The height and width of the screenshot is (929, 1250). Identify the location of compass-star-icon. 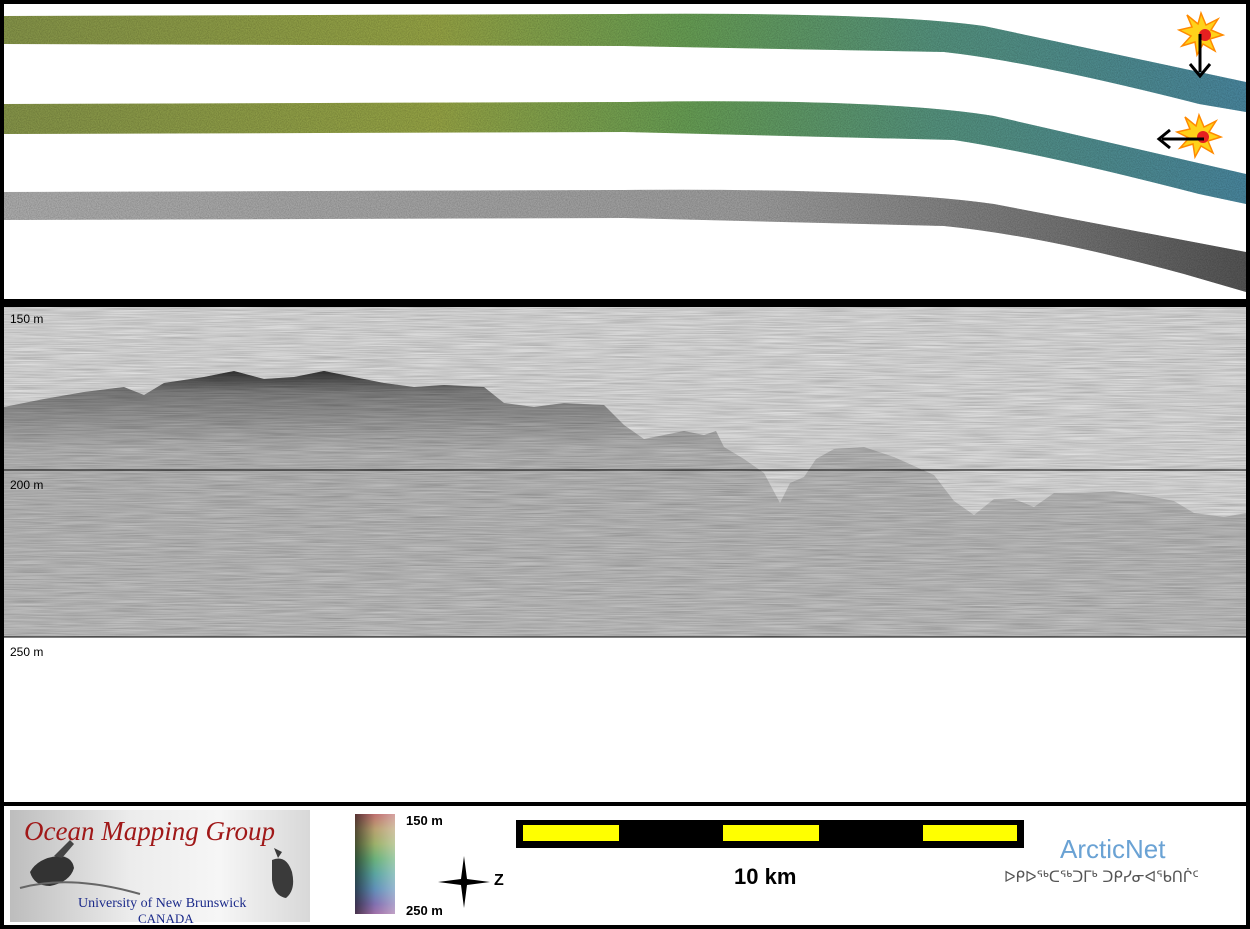
(464, 882).